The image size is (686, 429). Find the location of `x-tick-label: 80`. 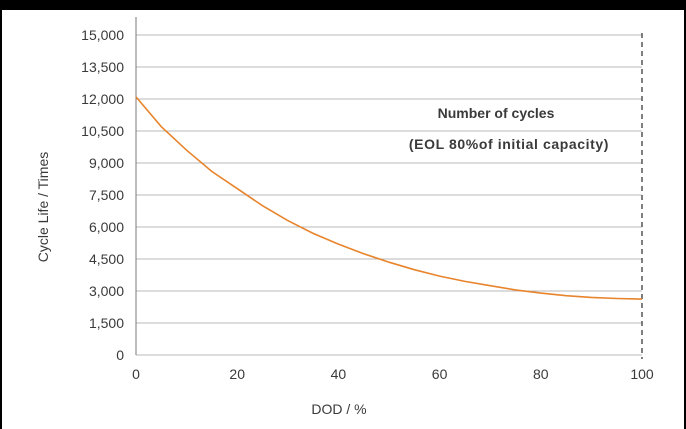

x-tick-label: 80 is located at coordinates (541, 374).